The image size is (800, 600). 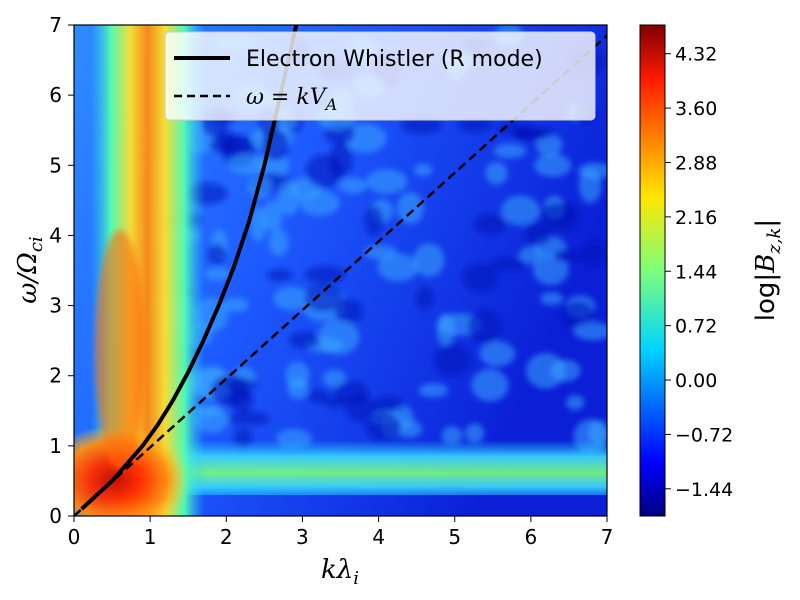 What do you see at coordinates (454, 537) in the screenshot?
I see `x-tick-label: 5` at bounding box center [454, 537].